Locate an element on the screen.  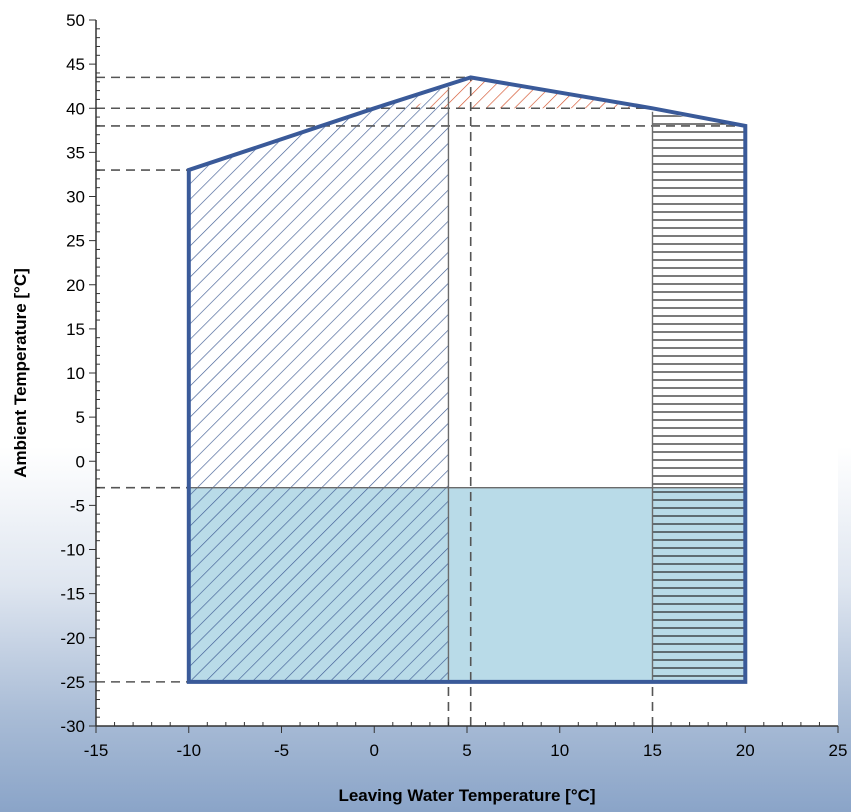
x-tick-label: -15 is located at coordinates (96, 750).